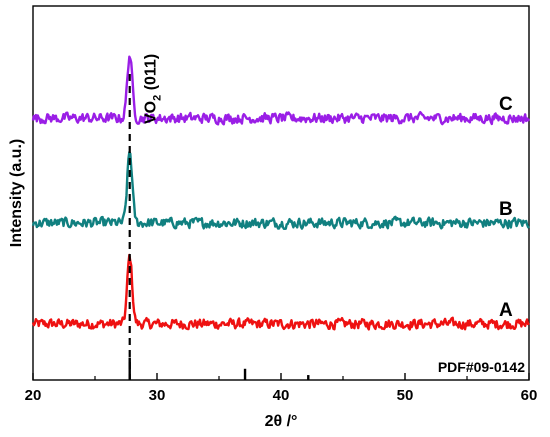  What do you see at coordinates (157, 395) in the screenshot?
I see `x-tick-label: 30` at bounding box center [157, 395].